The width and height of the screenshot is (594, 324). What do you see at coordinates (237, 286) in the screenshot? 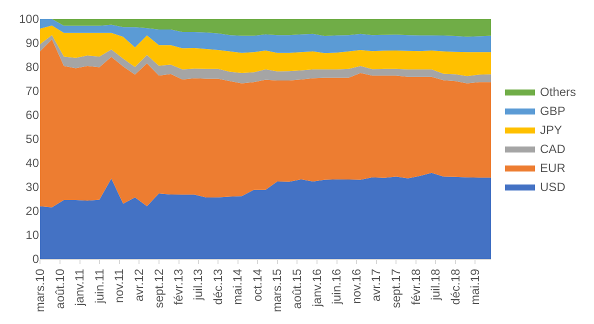
I see `x-tick-label: mai.14` at bounding box center [237, 286].